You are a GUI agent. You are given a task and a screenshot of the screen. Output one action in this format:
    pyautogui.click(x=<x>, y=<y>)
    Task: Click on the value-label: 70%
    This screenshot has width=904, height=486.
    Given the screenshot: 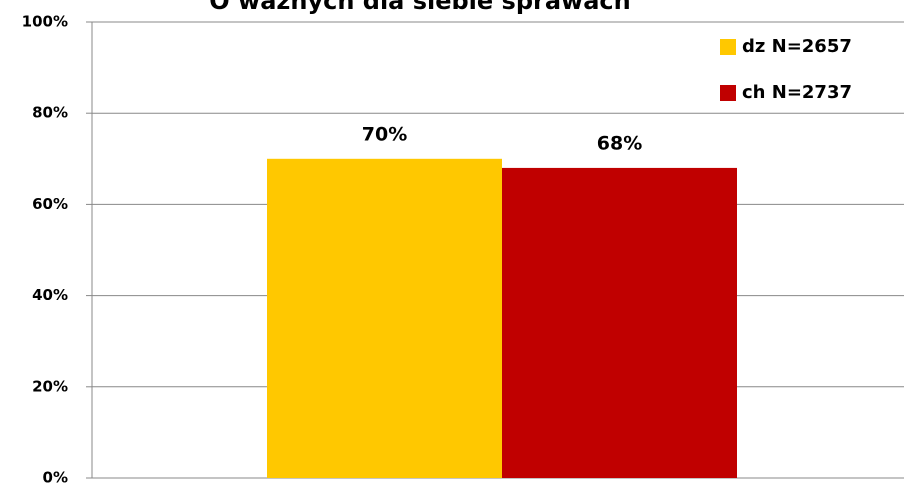 What is the action you would take?
    pyautogui.click(x=384, y=134)
    